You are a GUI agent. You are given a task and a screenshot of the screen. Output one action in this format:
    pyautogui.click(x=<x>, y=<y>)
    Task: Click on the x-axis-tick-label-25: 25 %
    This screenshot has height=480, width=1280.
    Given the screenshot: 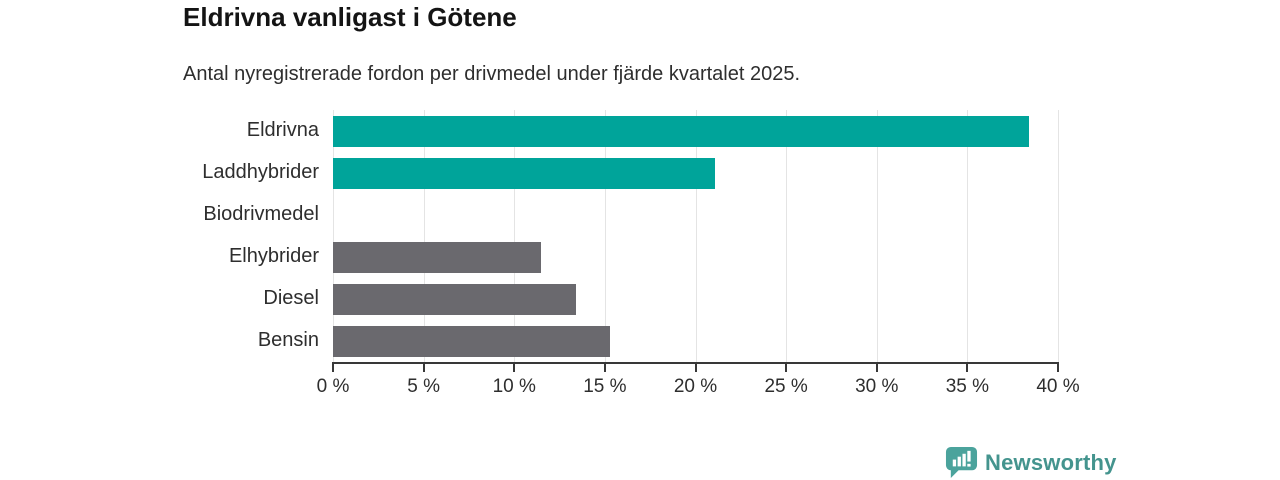 What is the action you would take?
    pyautogui.click(x=786, y=386)
    